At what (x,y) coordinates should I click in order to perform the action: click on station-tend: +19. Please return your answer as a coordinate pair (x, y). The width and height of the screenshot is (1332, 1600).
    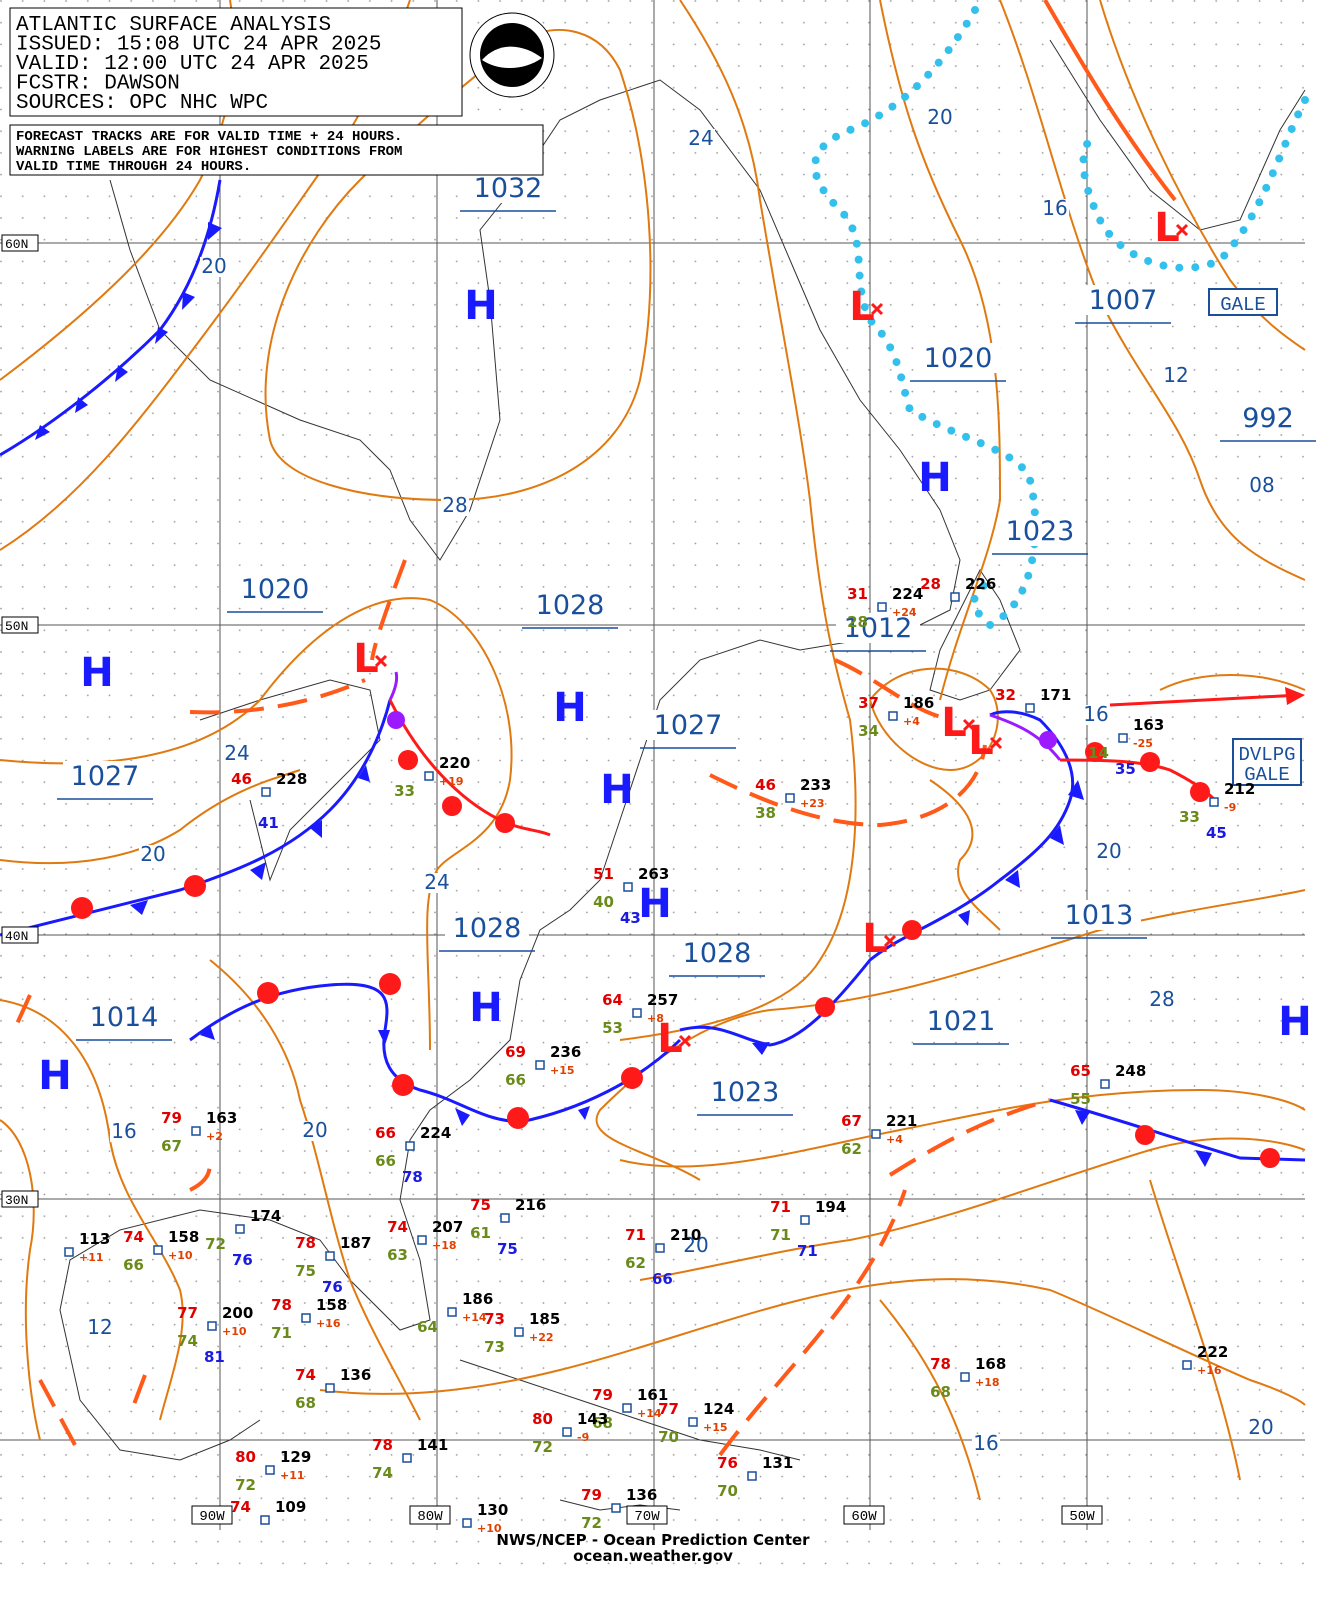
    Looking at the image, I should click on (451, 781).